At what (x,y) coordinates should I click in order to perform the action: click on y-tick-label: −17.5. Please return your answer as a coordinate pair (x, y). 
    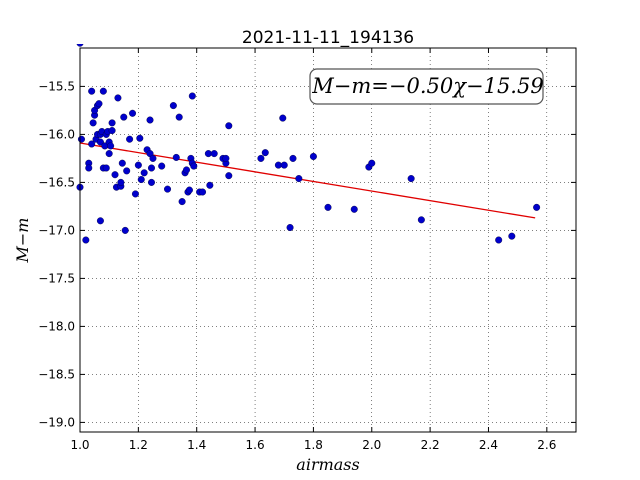
    Looking at the image, I should click on (56, 278).